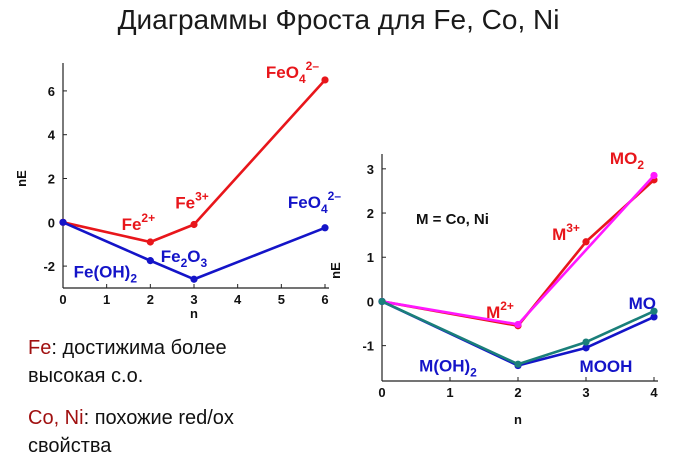 This screenshot has height=464, width=677. What do you see at coordinates (158, 418) in the screenshot?
I see `note-co-ni-text: : похожие red/ox` at bounding box center [158, 418].